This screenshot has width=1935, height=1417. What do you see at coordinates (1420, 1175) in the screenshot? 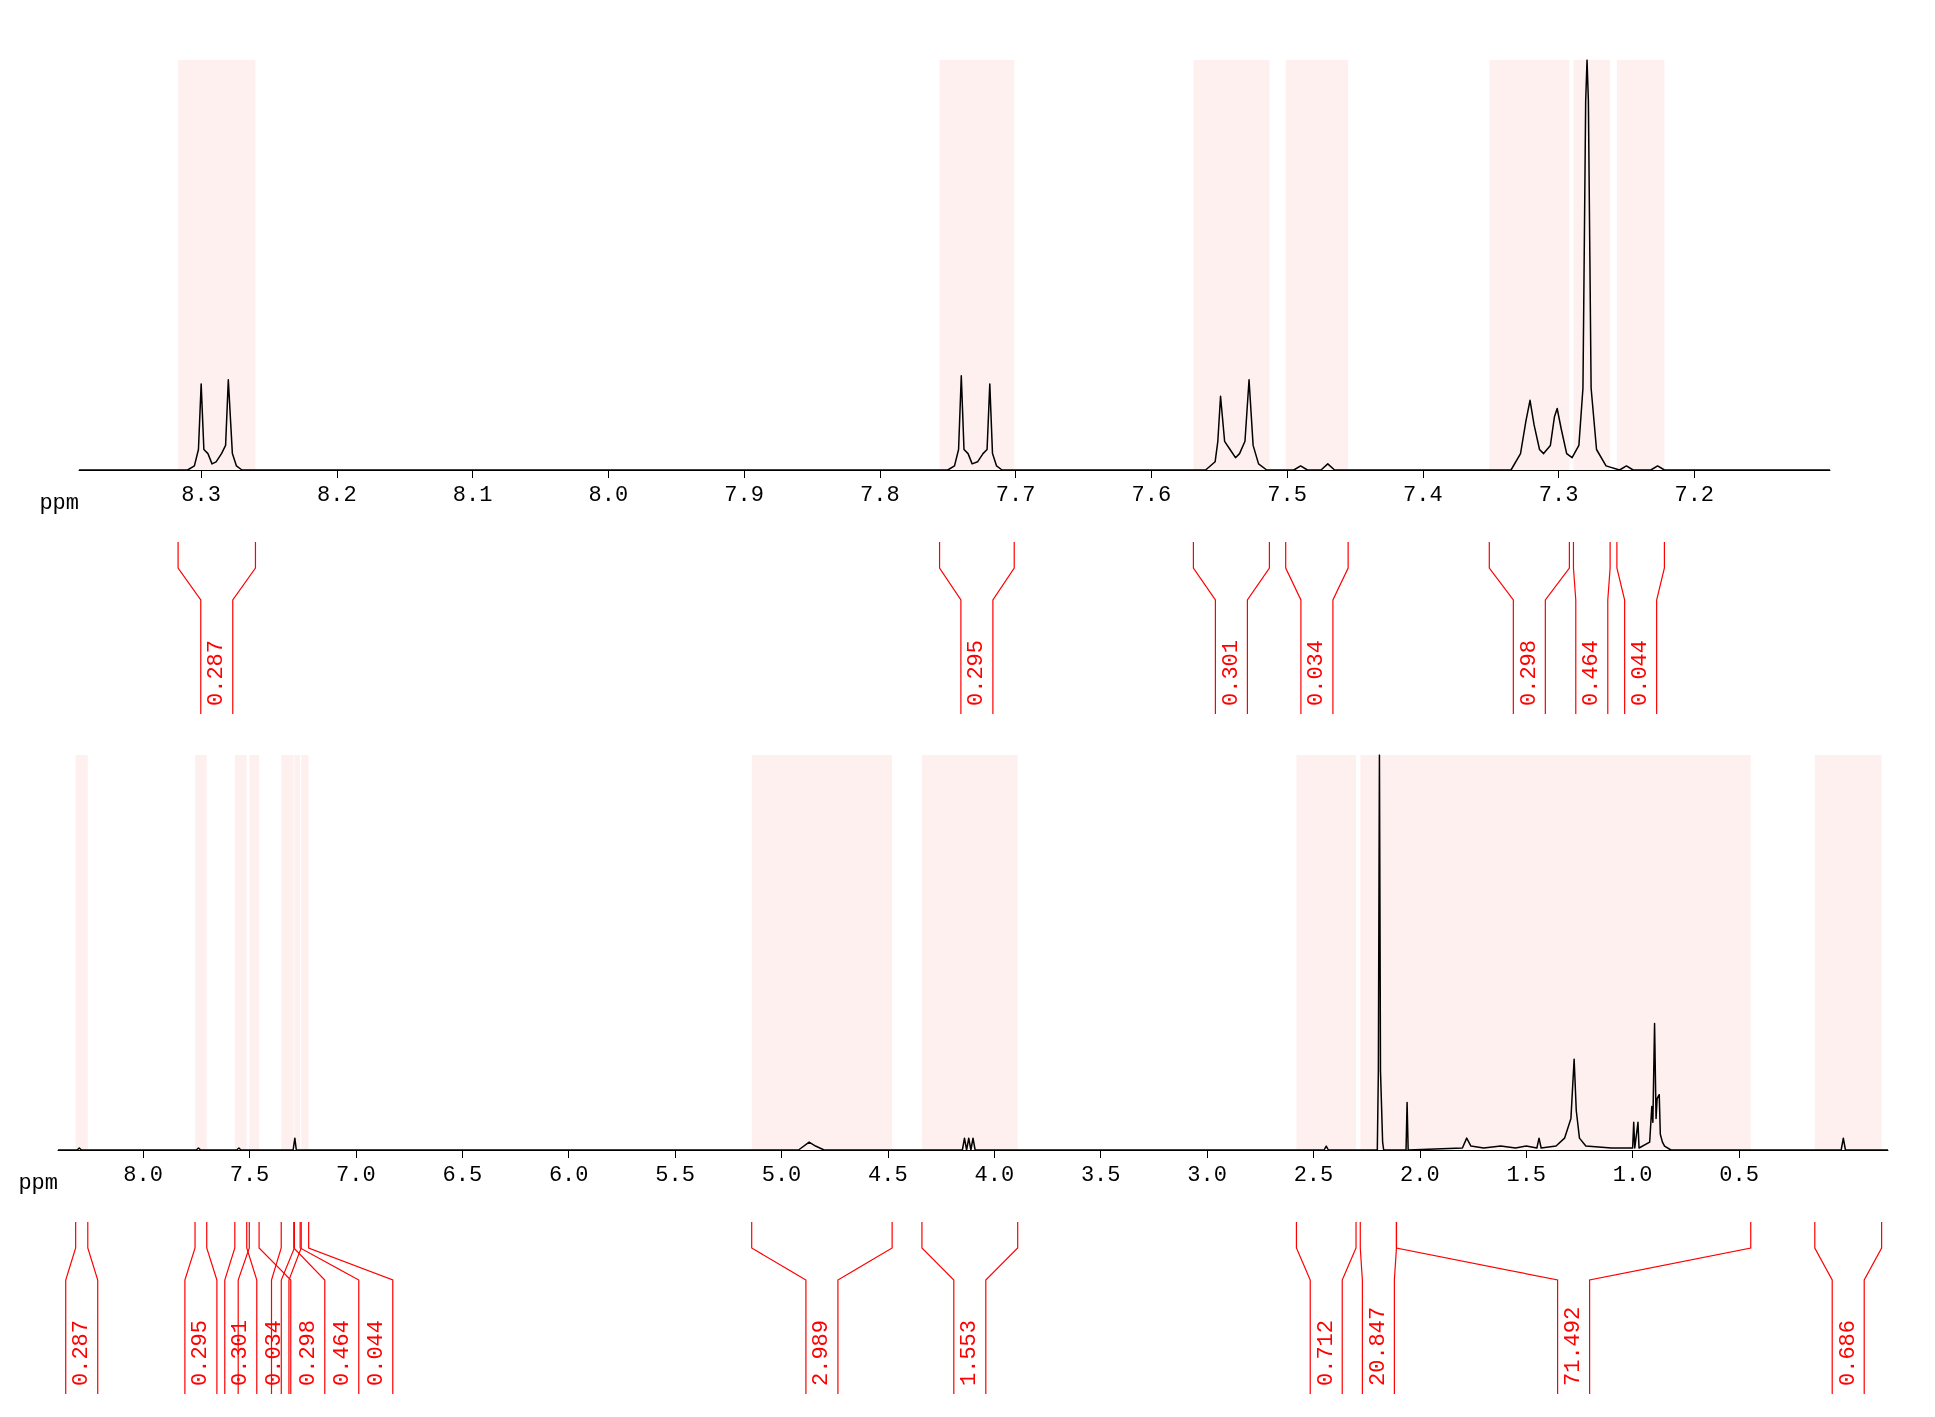
I see `x-tick-label: 2.0` at bounding box center [1420, 1175].